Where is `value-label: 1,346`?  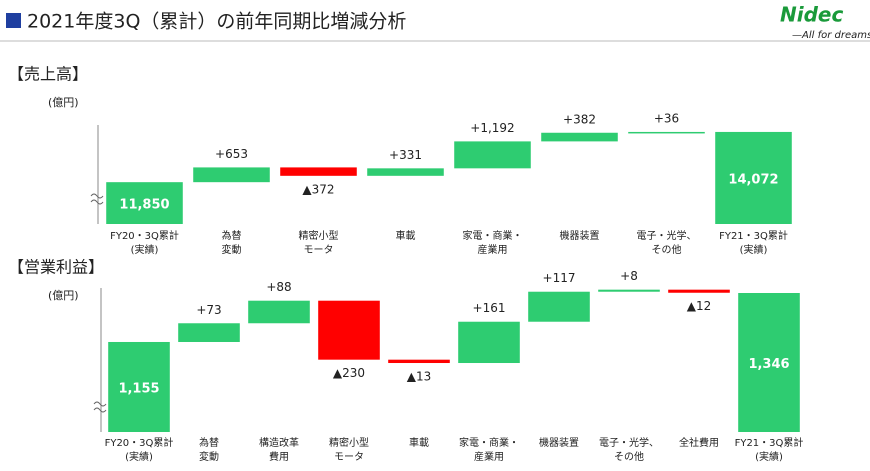
value-label: 1,346 is located at coordinates (768, 364).